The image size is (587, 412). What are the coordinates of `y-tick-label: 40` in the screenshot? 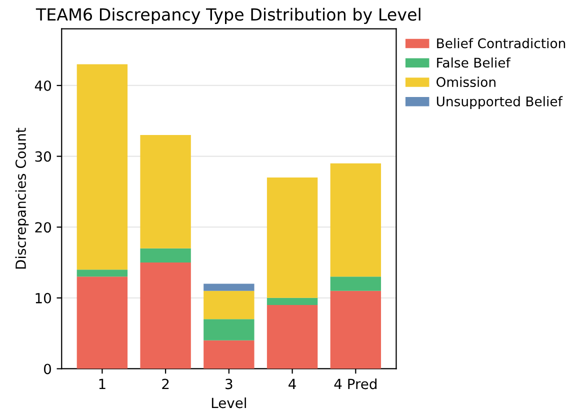 It's located at (42, 85).